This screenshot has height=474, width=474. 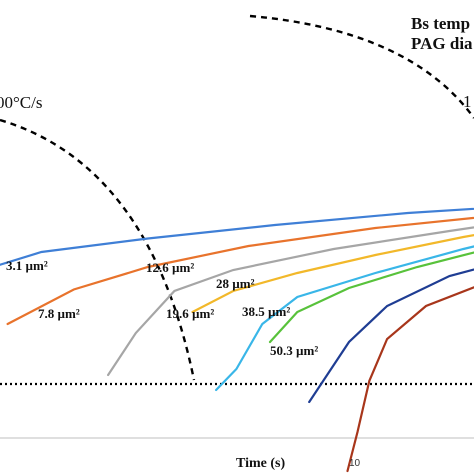 What do you see at coordinates (442, 43) in the screenshot?
I see `legend-line-2: PAG dia` at bounding box center [442, 43].